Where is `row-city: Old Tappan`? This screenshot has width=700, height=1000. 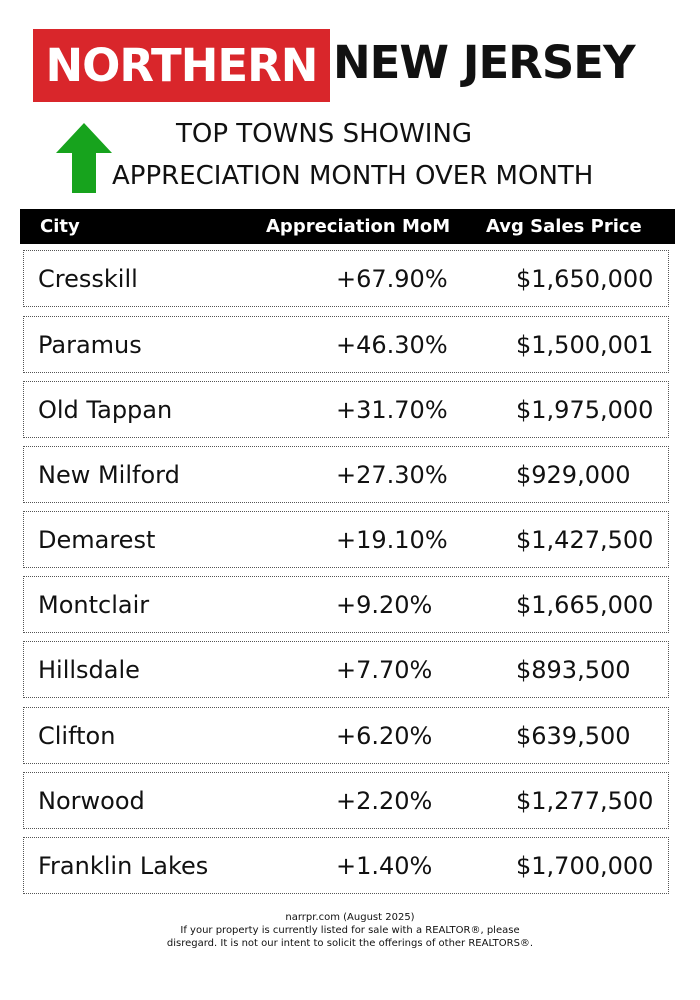
row-city: Old Tappan is located at coordinates (105, 409).